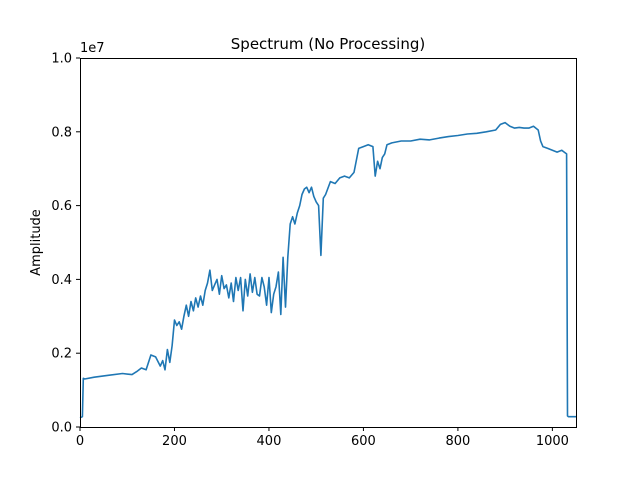  Describe the element at coordinates (65, 244) in the screenshot. I see `y-axis: 0.0 0.2 0.4 0.6 0.8 1.0` at that location.